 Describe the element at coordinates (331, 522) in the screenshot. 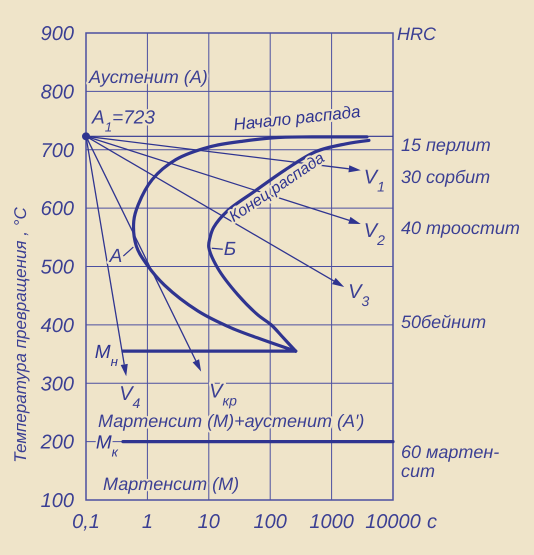

I see `x-tick-label: 1000` at that location.